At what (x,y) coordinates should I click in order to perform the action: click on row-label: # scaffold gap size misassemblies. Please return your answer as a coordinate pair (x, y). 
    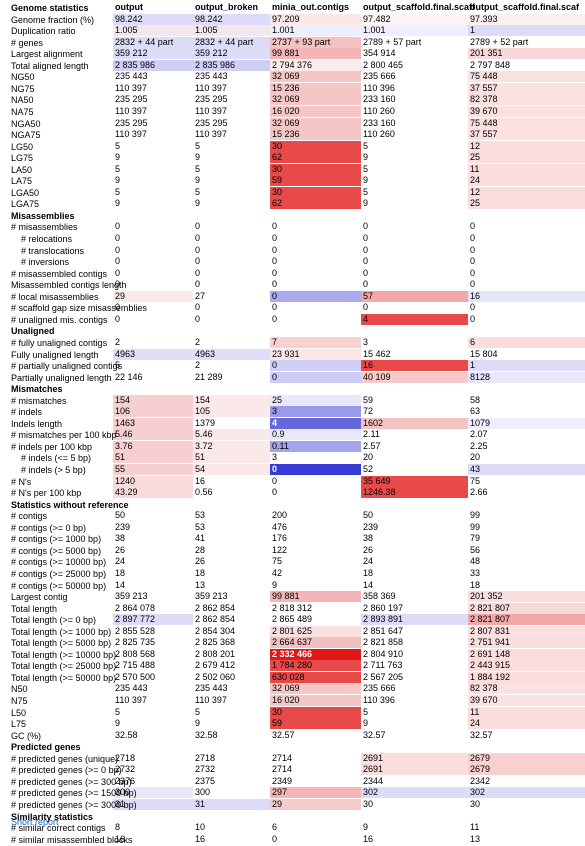
    Looking at the image, I should click on (79, 308).